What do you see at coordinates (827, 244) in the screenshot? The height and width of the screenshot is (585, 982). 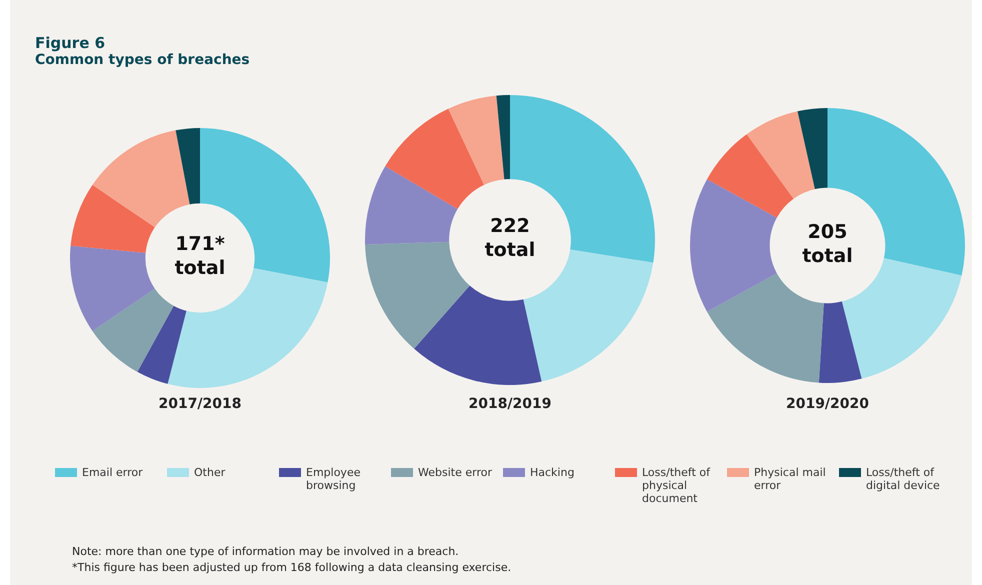 I see `text: 205 total` at bounding box center [827, 244].